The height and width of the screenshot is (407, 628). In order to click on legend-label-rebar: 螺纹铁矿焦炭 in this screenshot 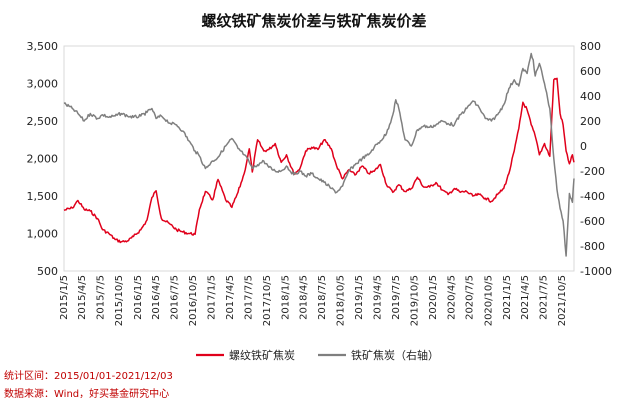, I will do `click(262, 355)`.